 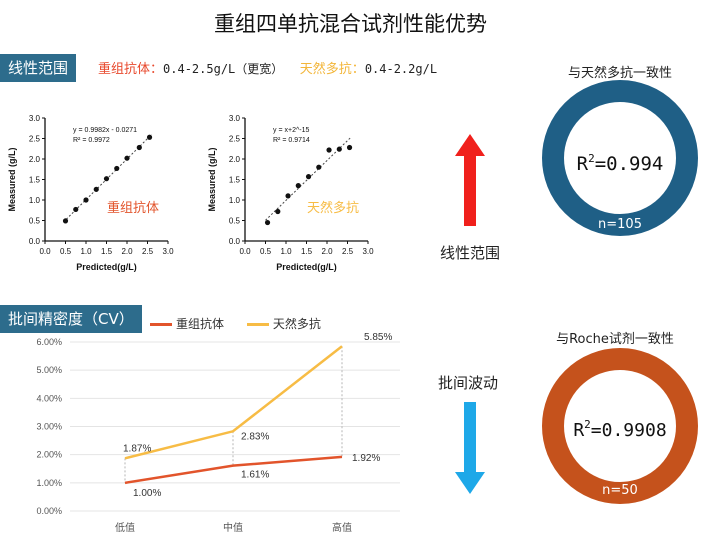 What do you see at coordinates (235, 323) in the screenshot?
I see `cv-legend: 重组抗体 天然多抗` at bounding box center [235, 323].